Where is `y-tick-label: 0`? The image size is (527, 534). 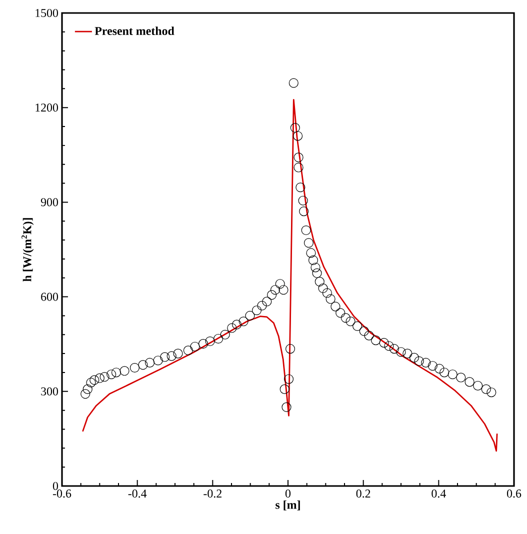
y-tick-label: 0 is located at coordinates (55, 486).